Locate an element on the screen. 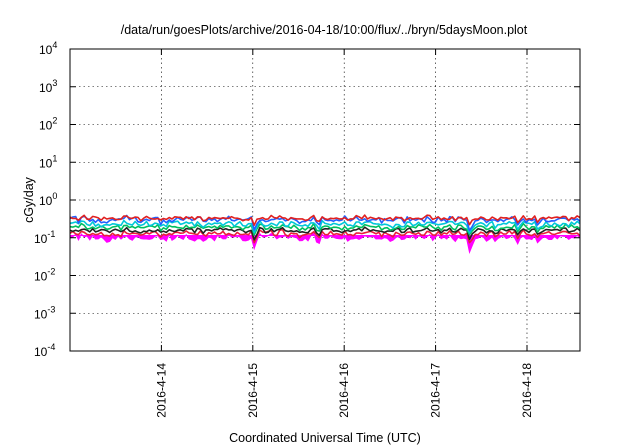 The image size is (640, 448). x-tick-label: 2016-4-15 is located at coordinates (253, 390).